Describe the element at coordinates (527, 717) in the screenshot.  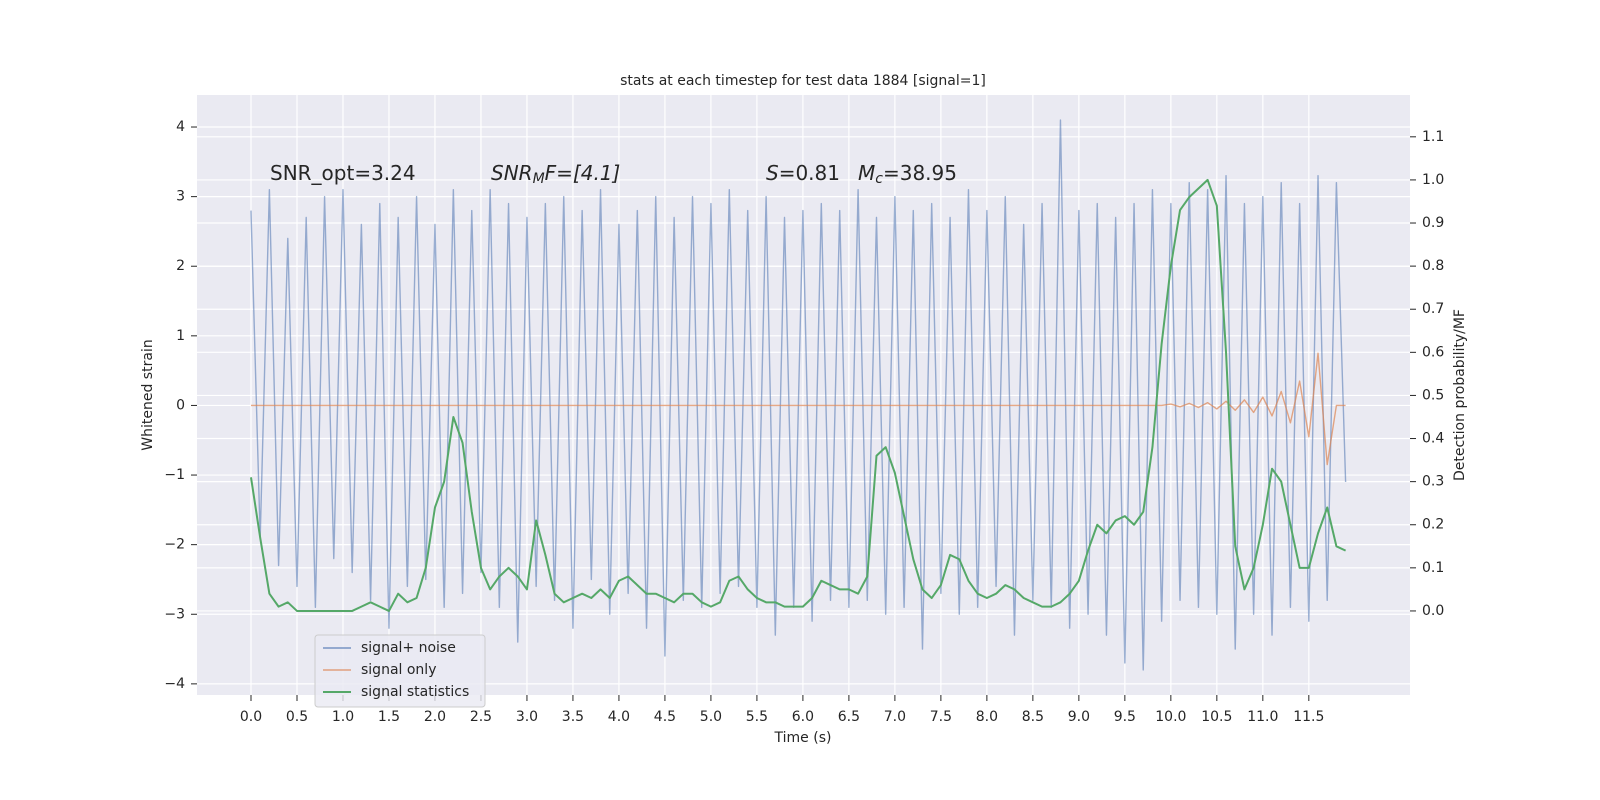
I see `x-tick-label: 3.0` at that location.